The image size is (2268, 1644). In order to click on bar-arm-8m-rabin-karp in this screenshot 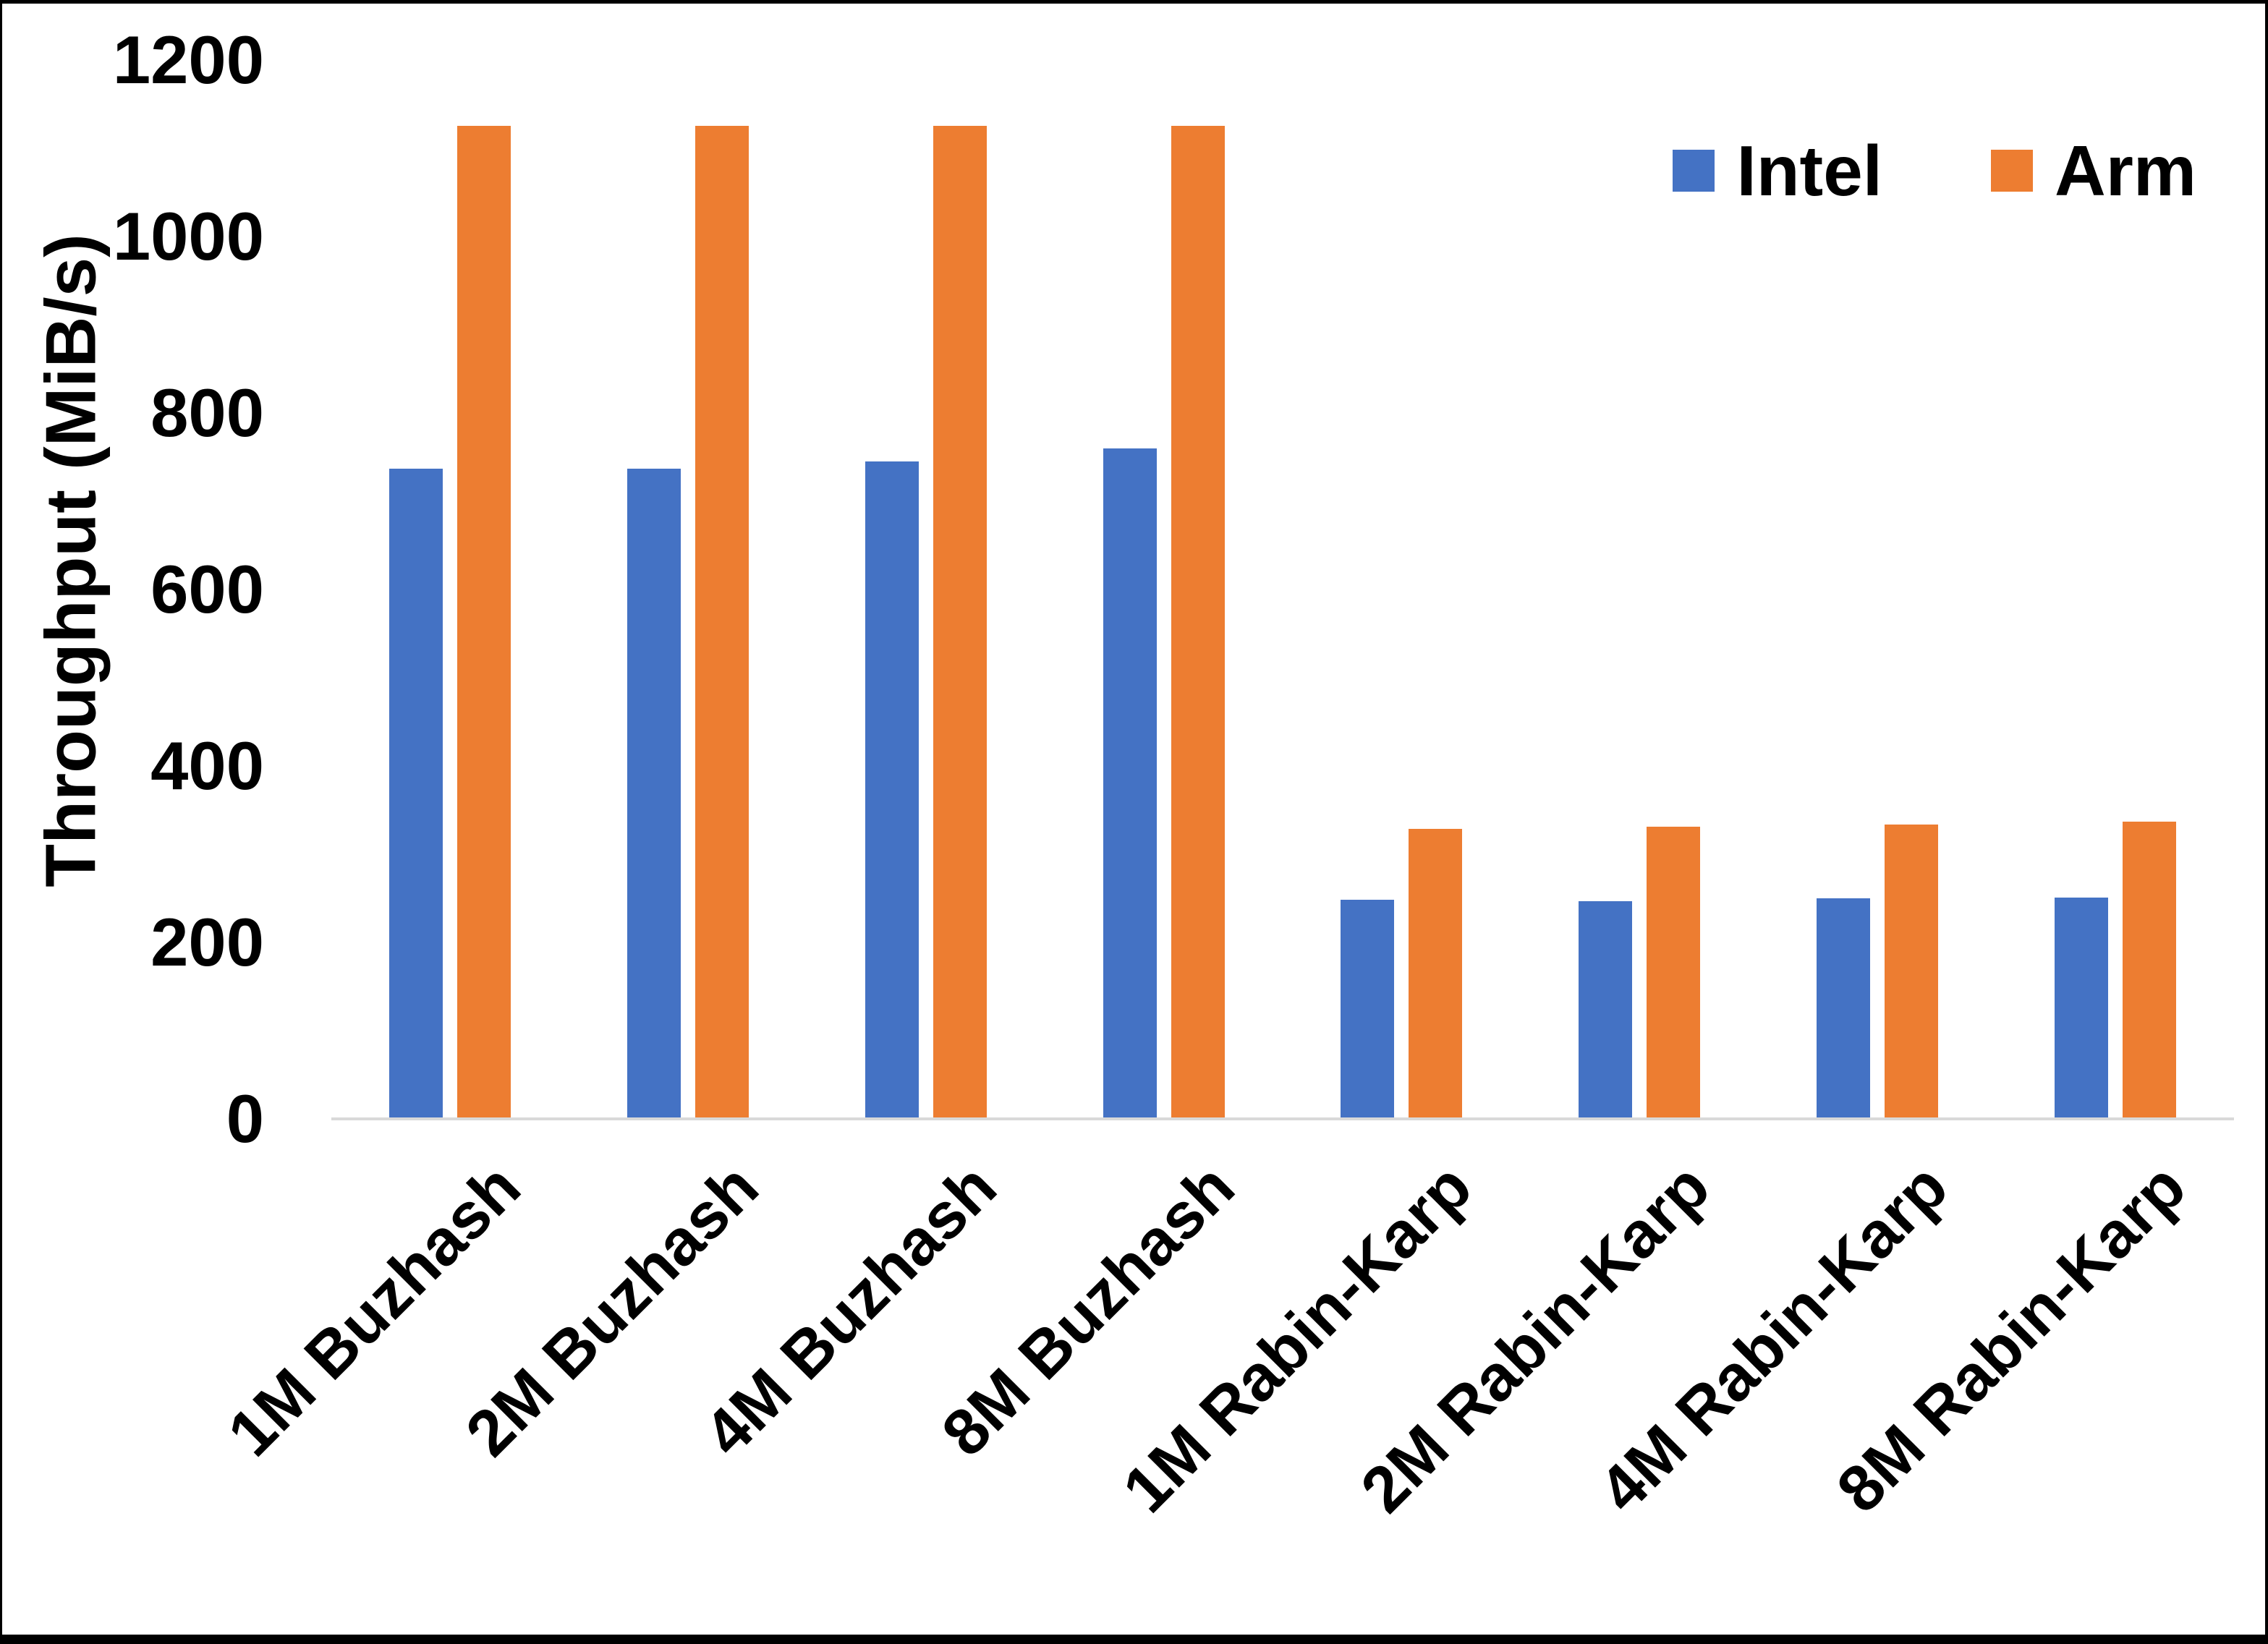, I will do `click(2149, 970)`.